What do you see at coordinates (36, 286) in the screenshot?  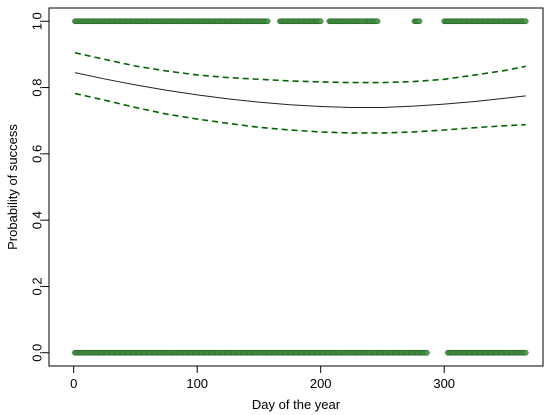 I see `y-tick-label: 0.2` at bounding box center [36, 286].